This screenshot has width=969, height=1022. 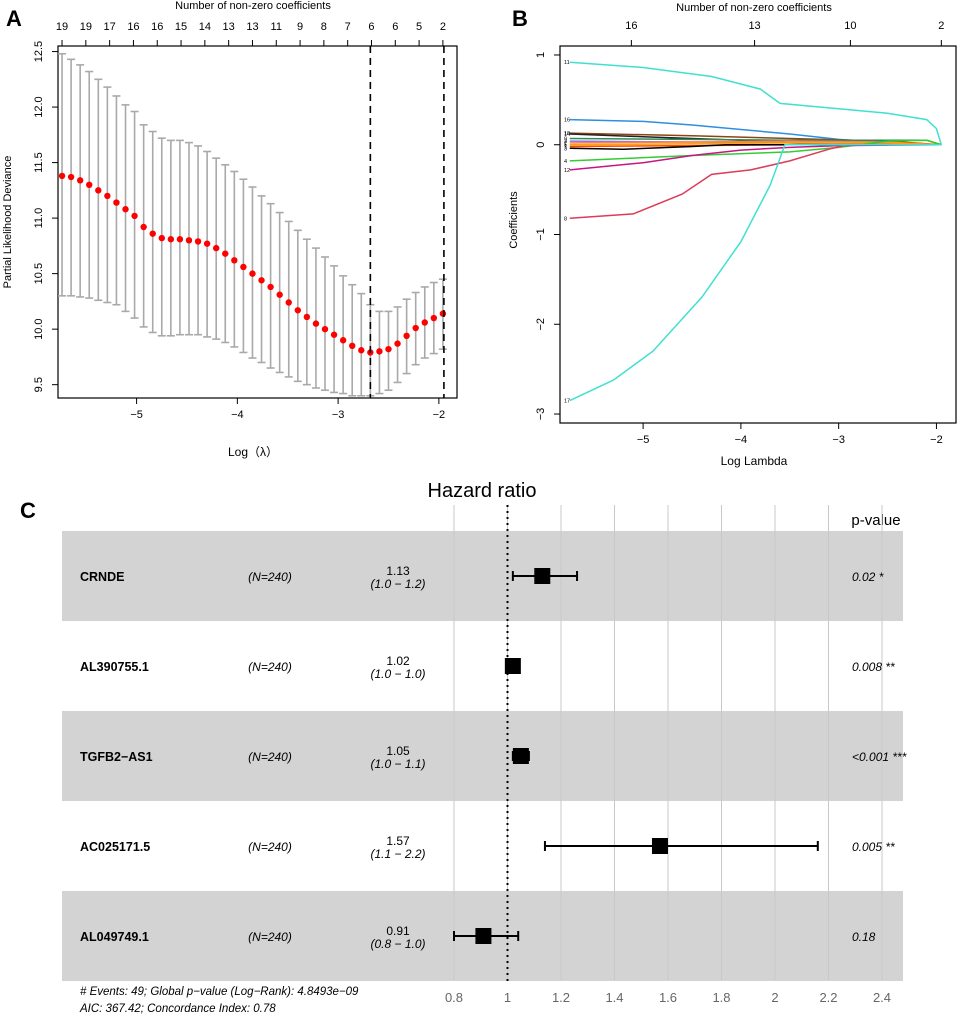 What do you see at coordinates (300, 27) in the screenshot?
I see `top-tick-label: 9` at bounding box center [300, 27].